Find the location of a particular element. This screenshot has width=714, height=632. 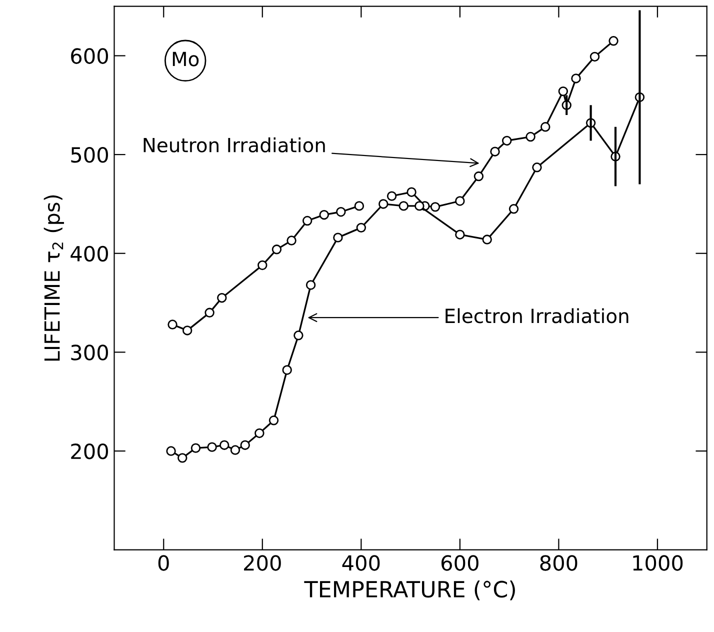

annotation: Neutron Irradiation is located at coordinates (234, 144).